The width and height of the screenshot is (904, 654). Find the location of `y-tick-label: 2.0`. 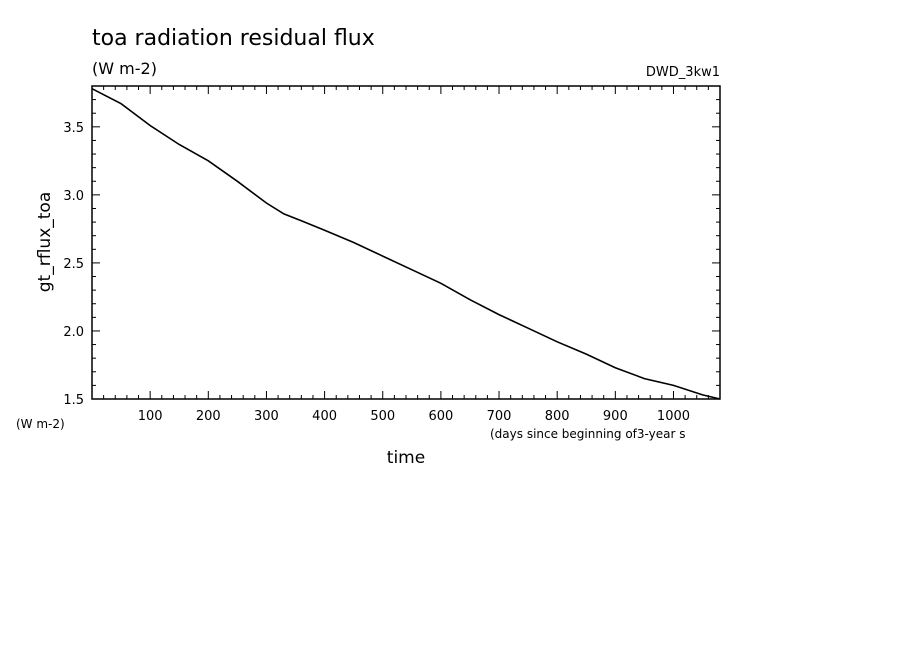

y-tick-label: 2.0 is located at coordinates (73, 332).